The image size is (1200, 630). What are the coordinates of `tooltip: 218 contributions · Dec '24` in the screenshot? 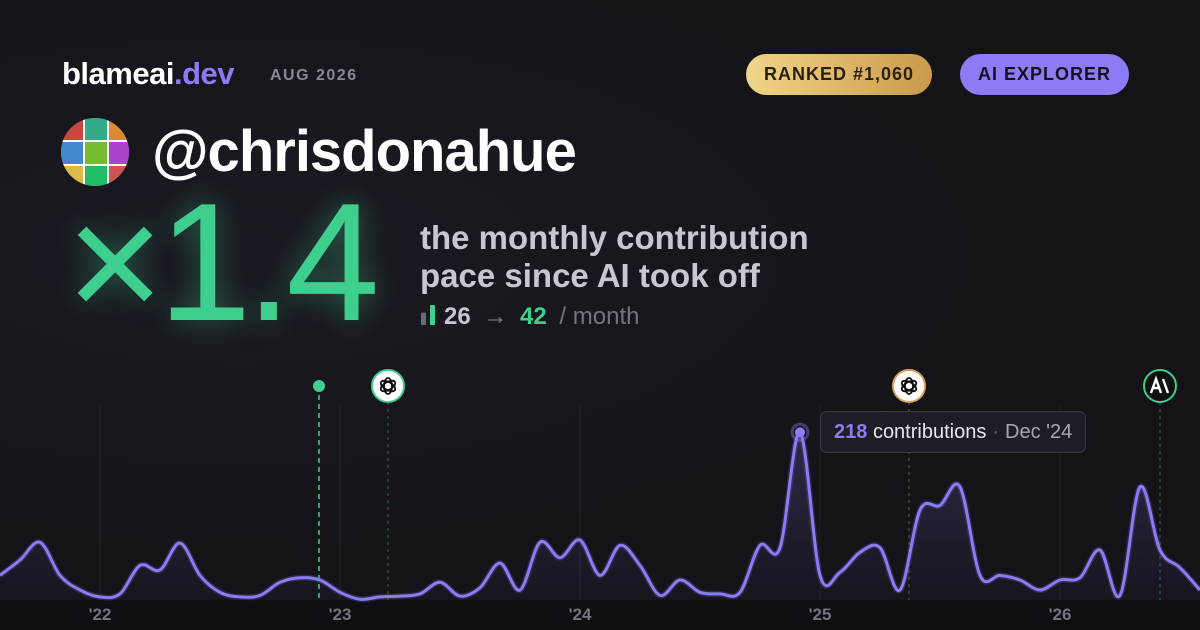 It's located at (953, 432).